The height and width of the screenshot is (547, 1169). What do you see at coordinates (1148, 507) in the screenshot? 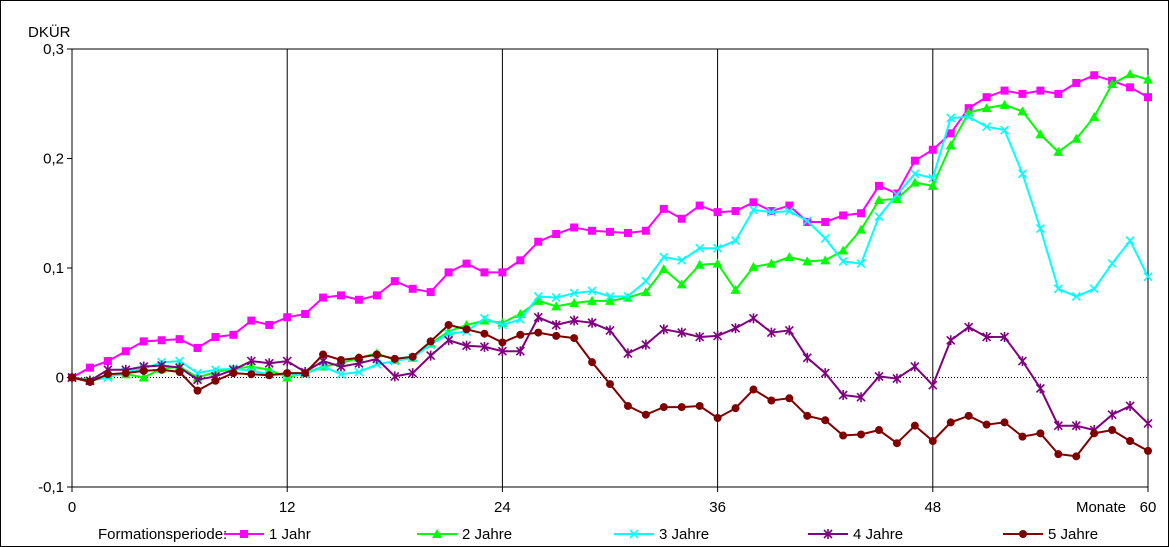
I see `x-tick-label: 60` at bounding box center [1148, 507].